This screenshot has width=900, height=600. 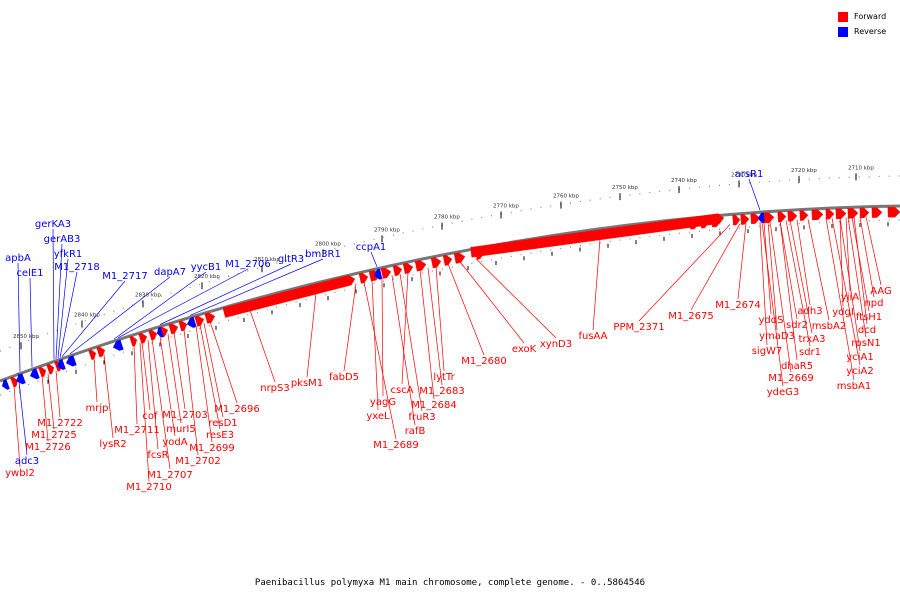 What do you see at coordinates (810, 352) in the screenshot?
I see `gene-label: sdr1` at bounding box center [810, 352].